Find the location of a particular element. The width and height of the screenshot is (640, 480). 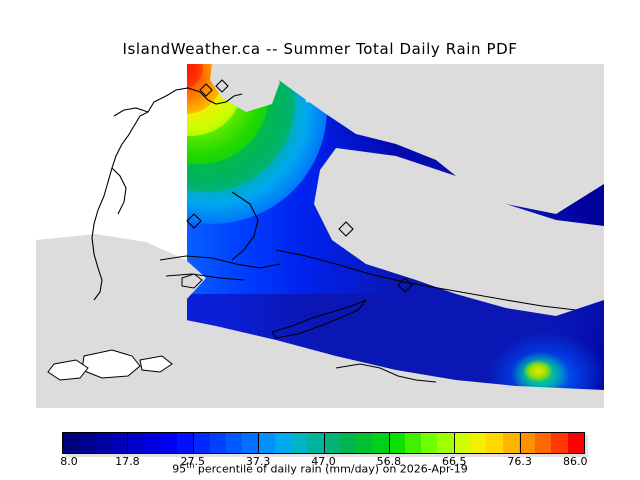

lake-southwest-a is located at coordinates (111, 364).